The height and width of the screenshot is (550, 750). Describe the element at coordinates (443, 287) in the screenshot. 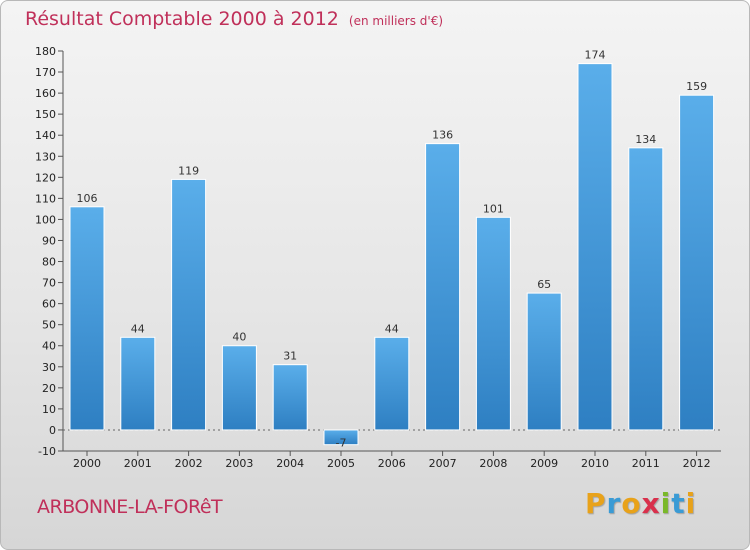

I see `bar-2007` at that location.